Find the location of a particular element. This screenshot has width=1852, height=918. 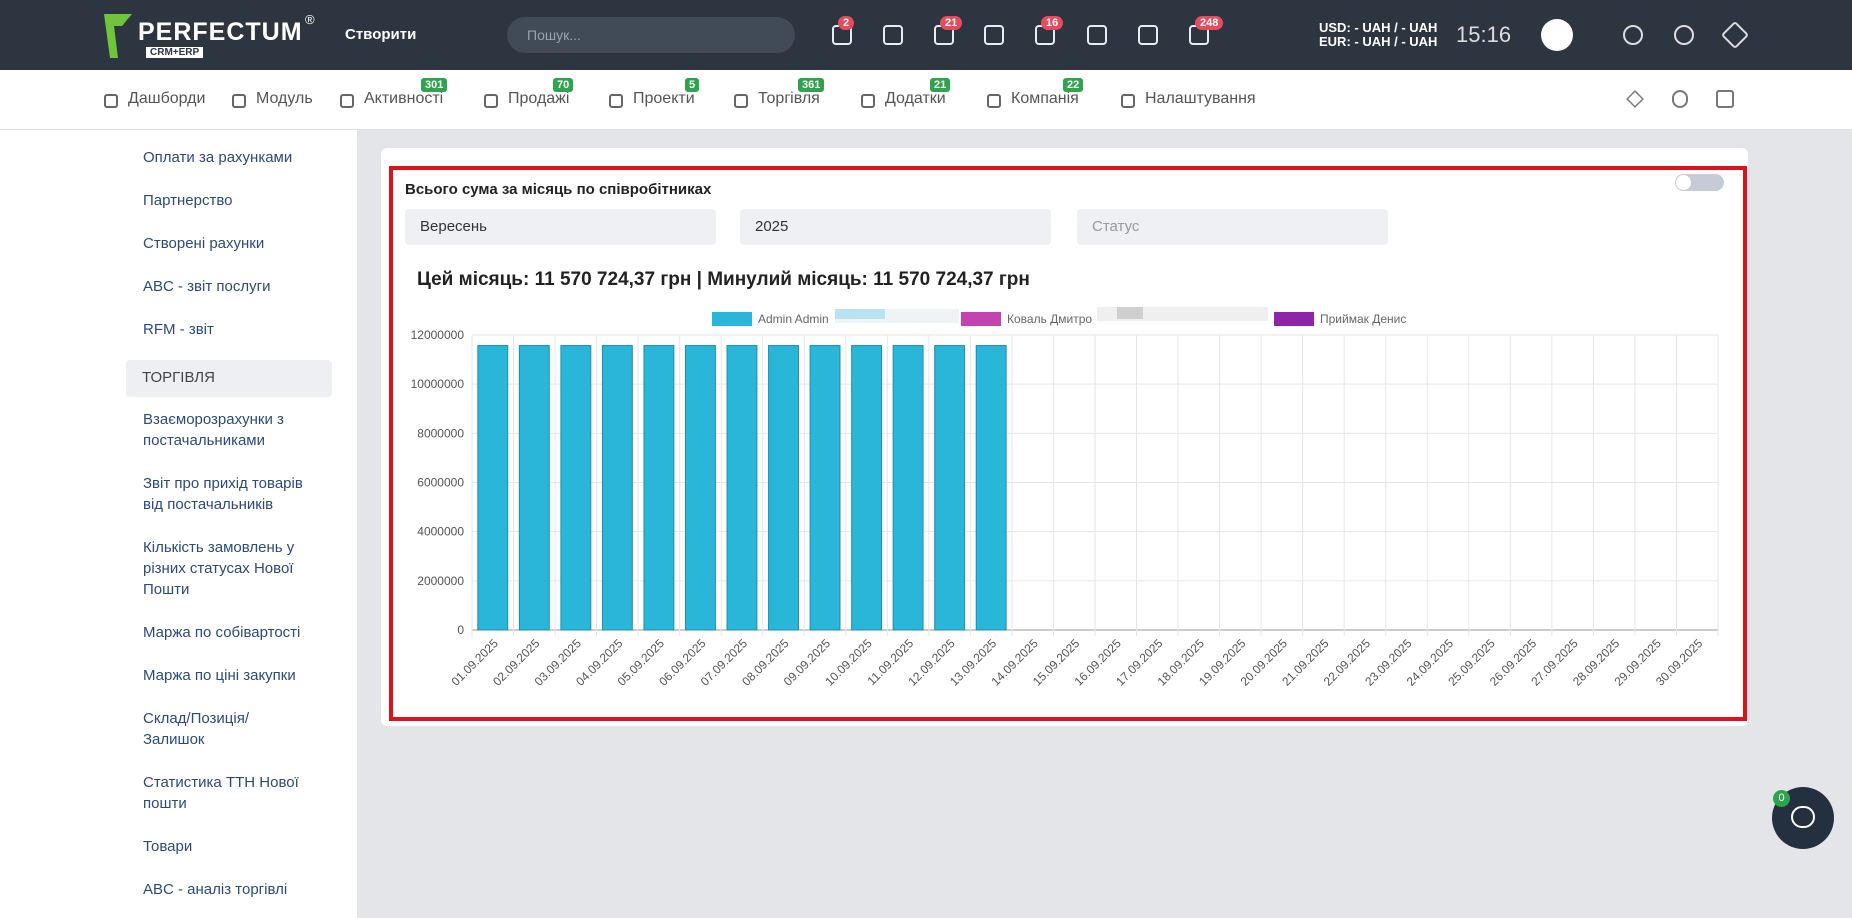

toggle is located at coordinates (1699, 182).